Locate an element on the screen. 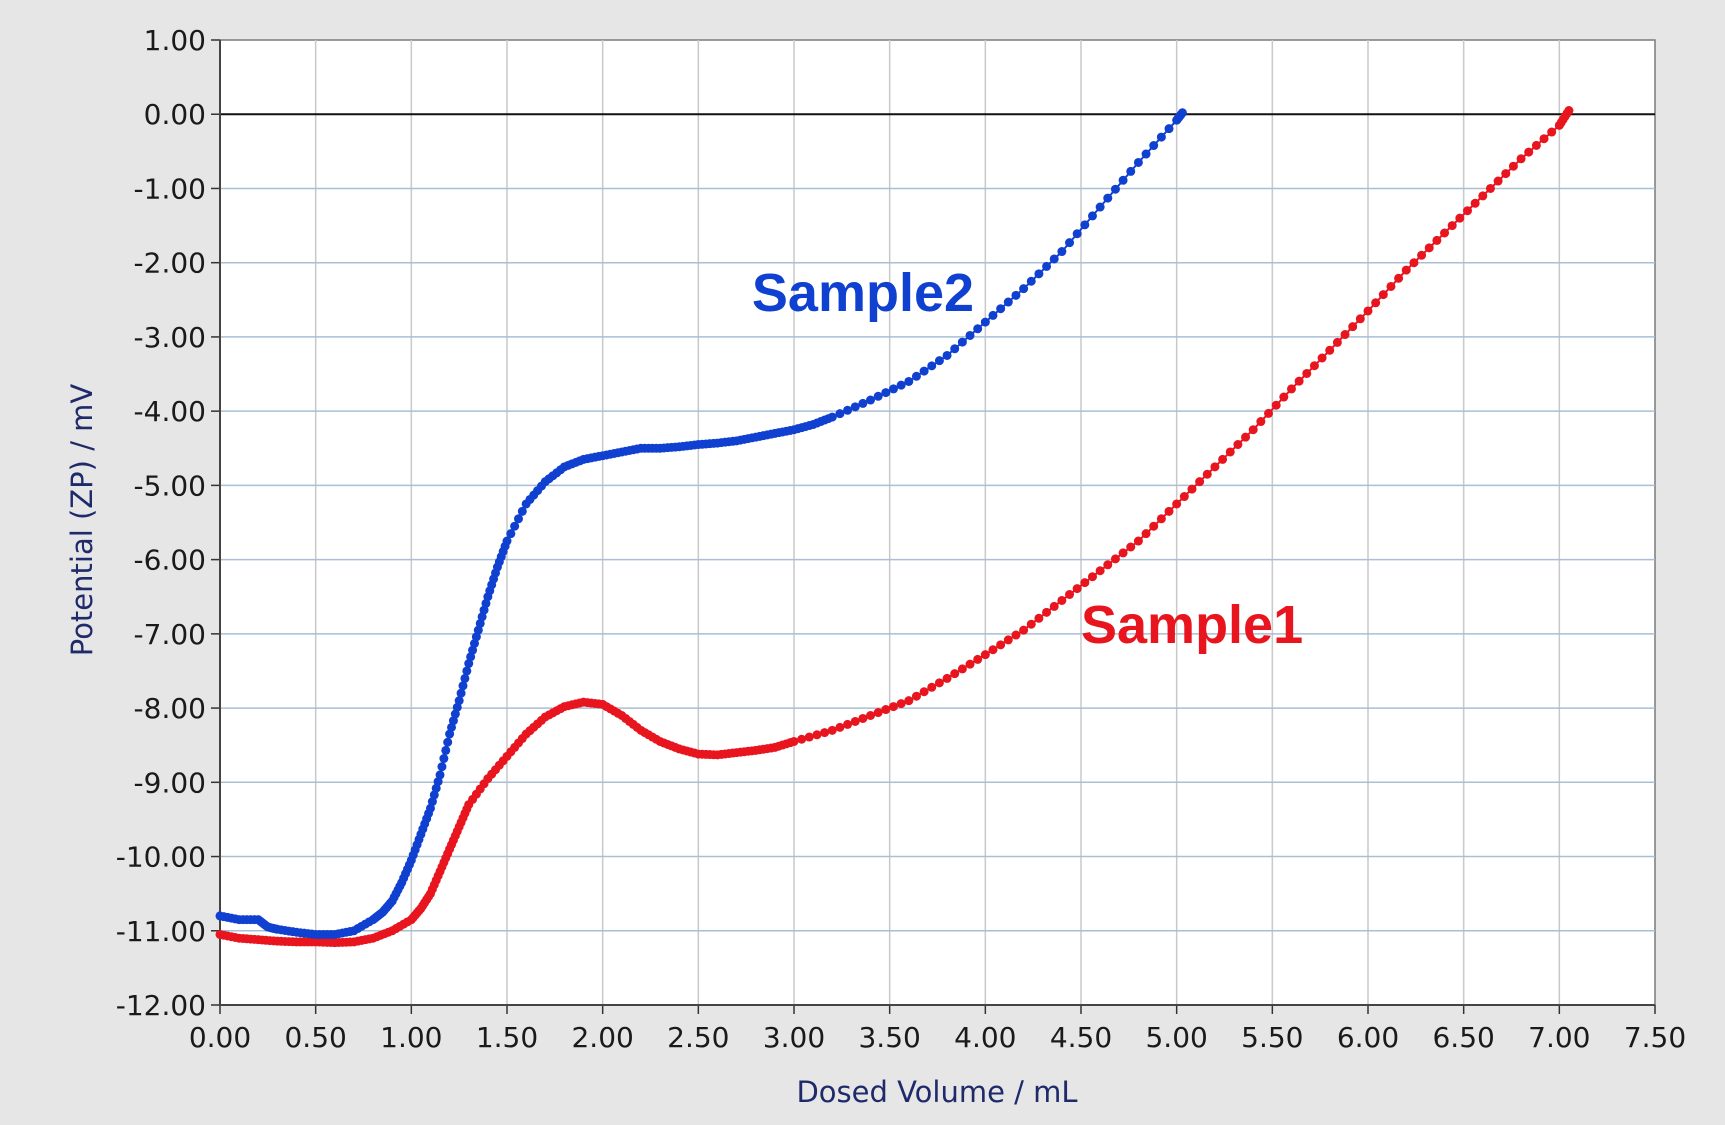  x-tick-label: 7.00 is located at coordinates (1559, 1037).